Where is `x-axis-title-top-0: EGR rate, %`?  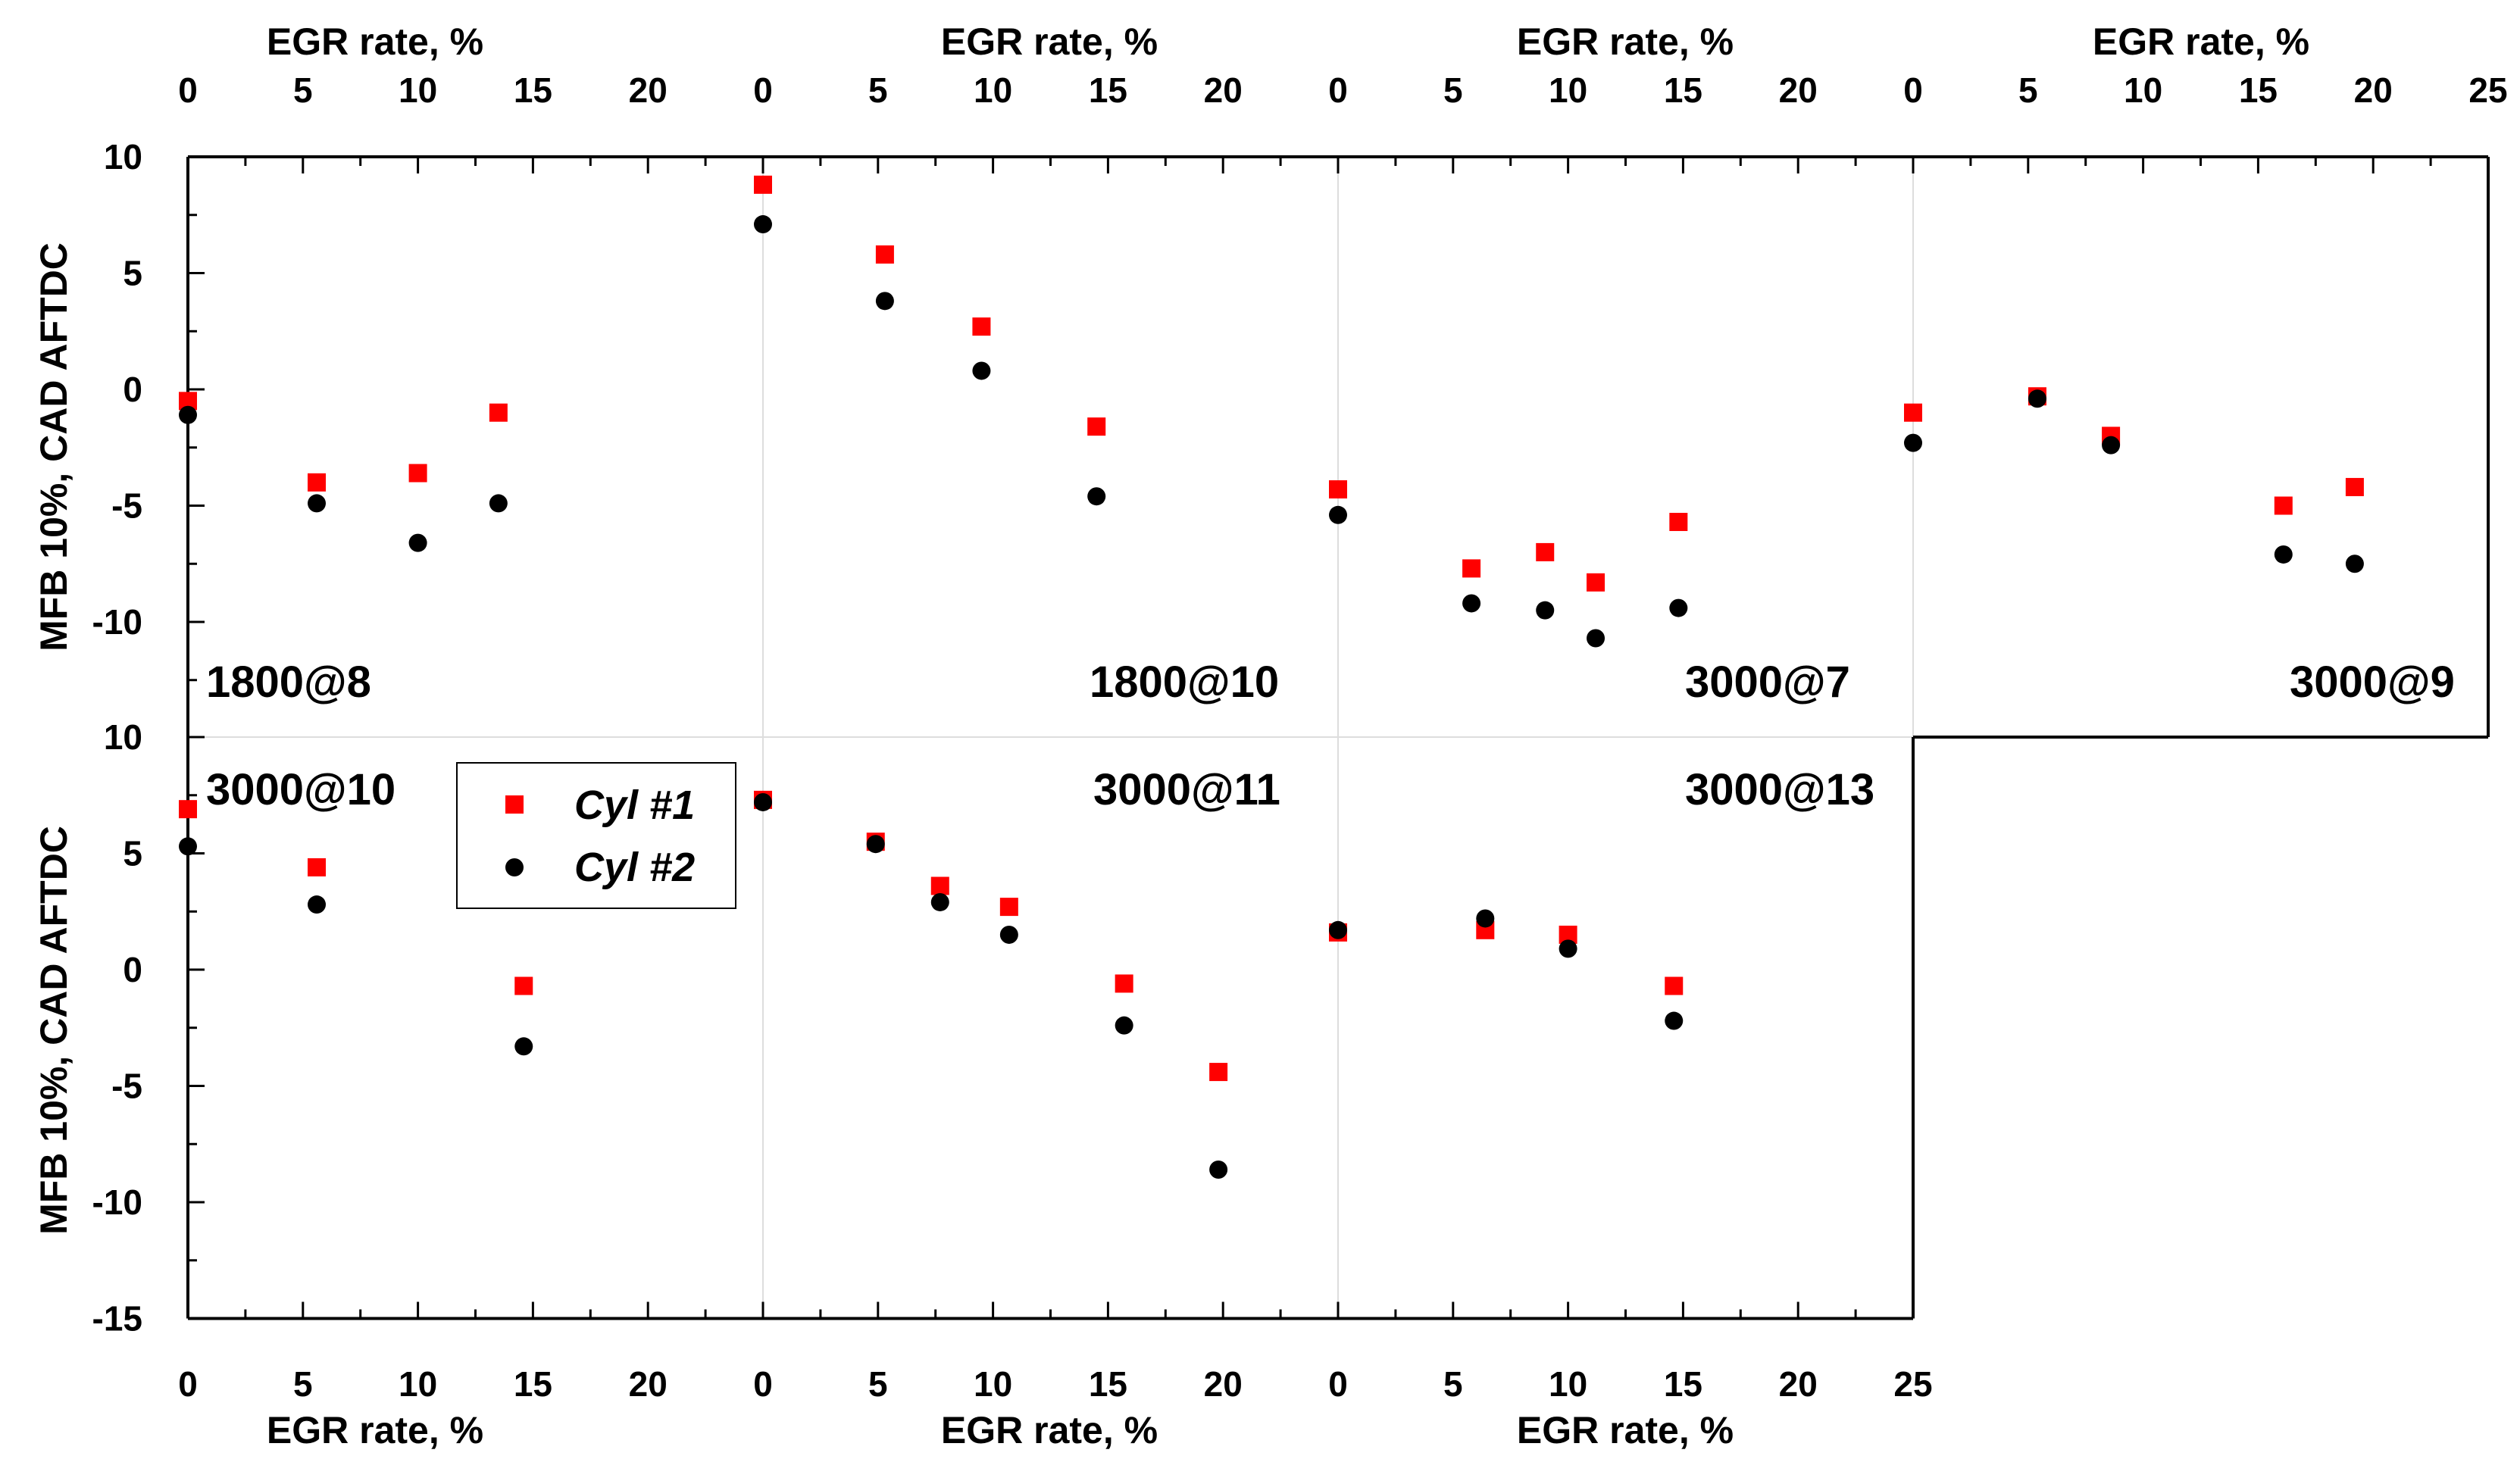
x-axis-title-top-0: EGR rate, % is located at coordinates (375, 41).